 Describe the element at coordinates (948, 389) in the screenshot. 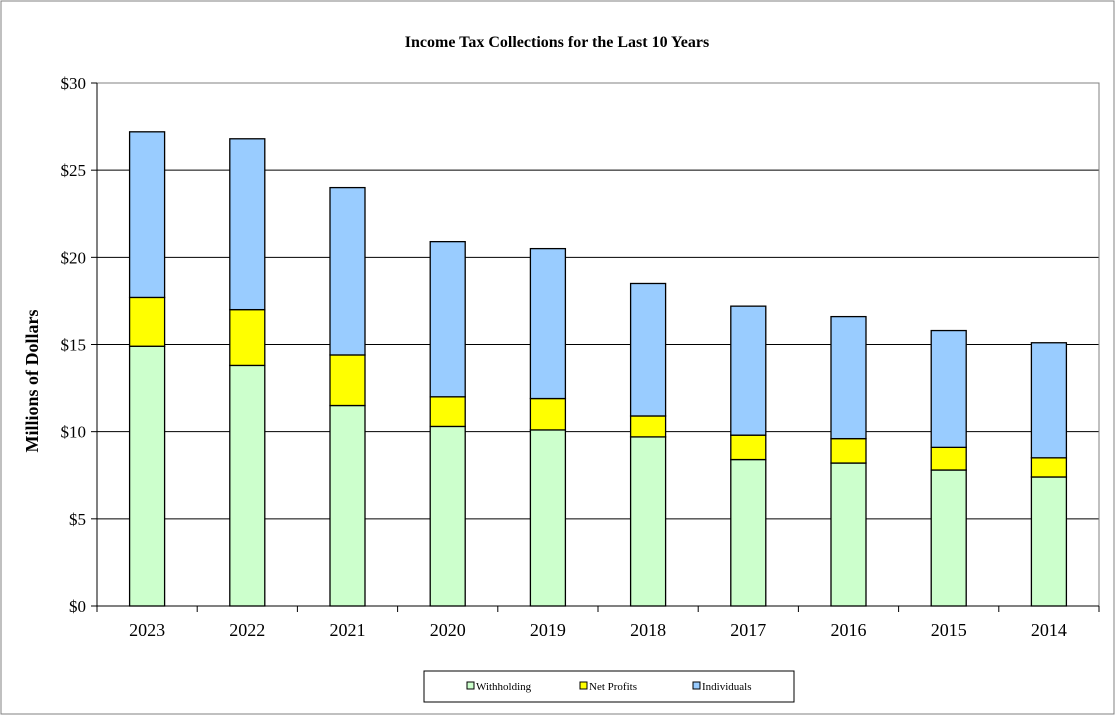

I see `bar-2015-individuals` at that location.